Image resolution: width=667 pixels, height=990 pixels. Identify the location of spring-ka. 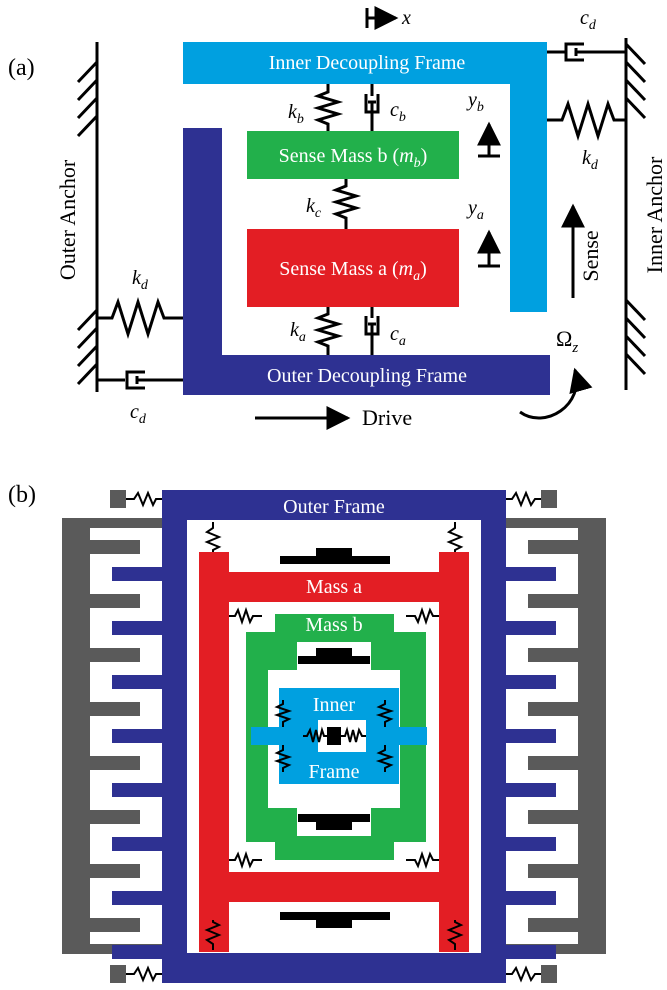
(328, 331).